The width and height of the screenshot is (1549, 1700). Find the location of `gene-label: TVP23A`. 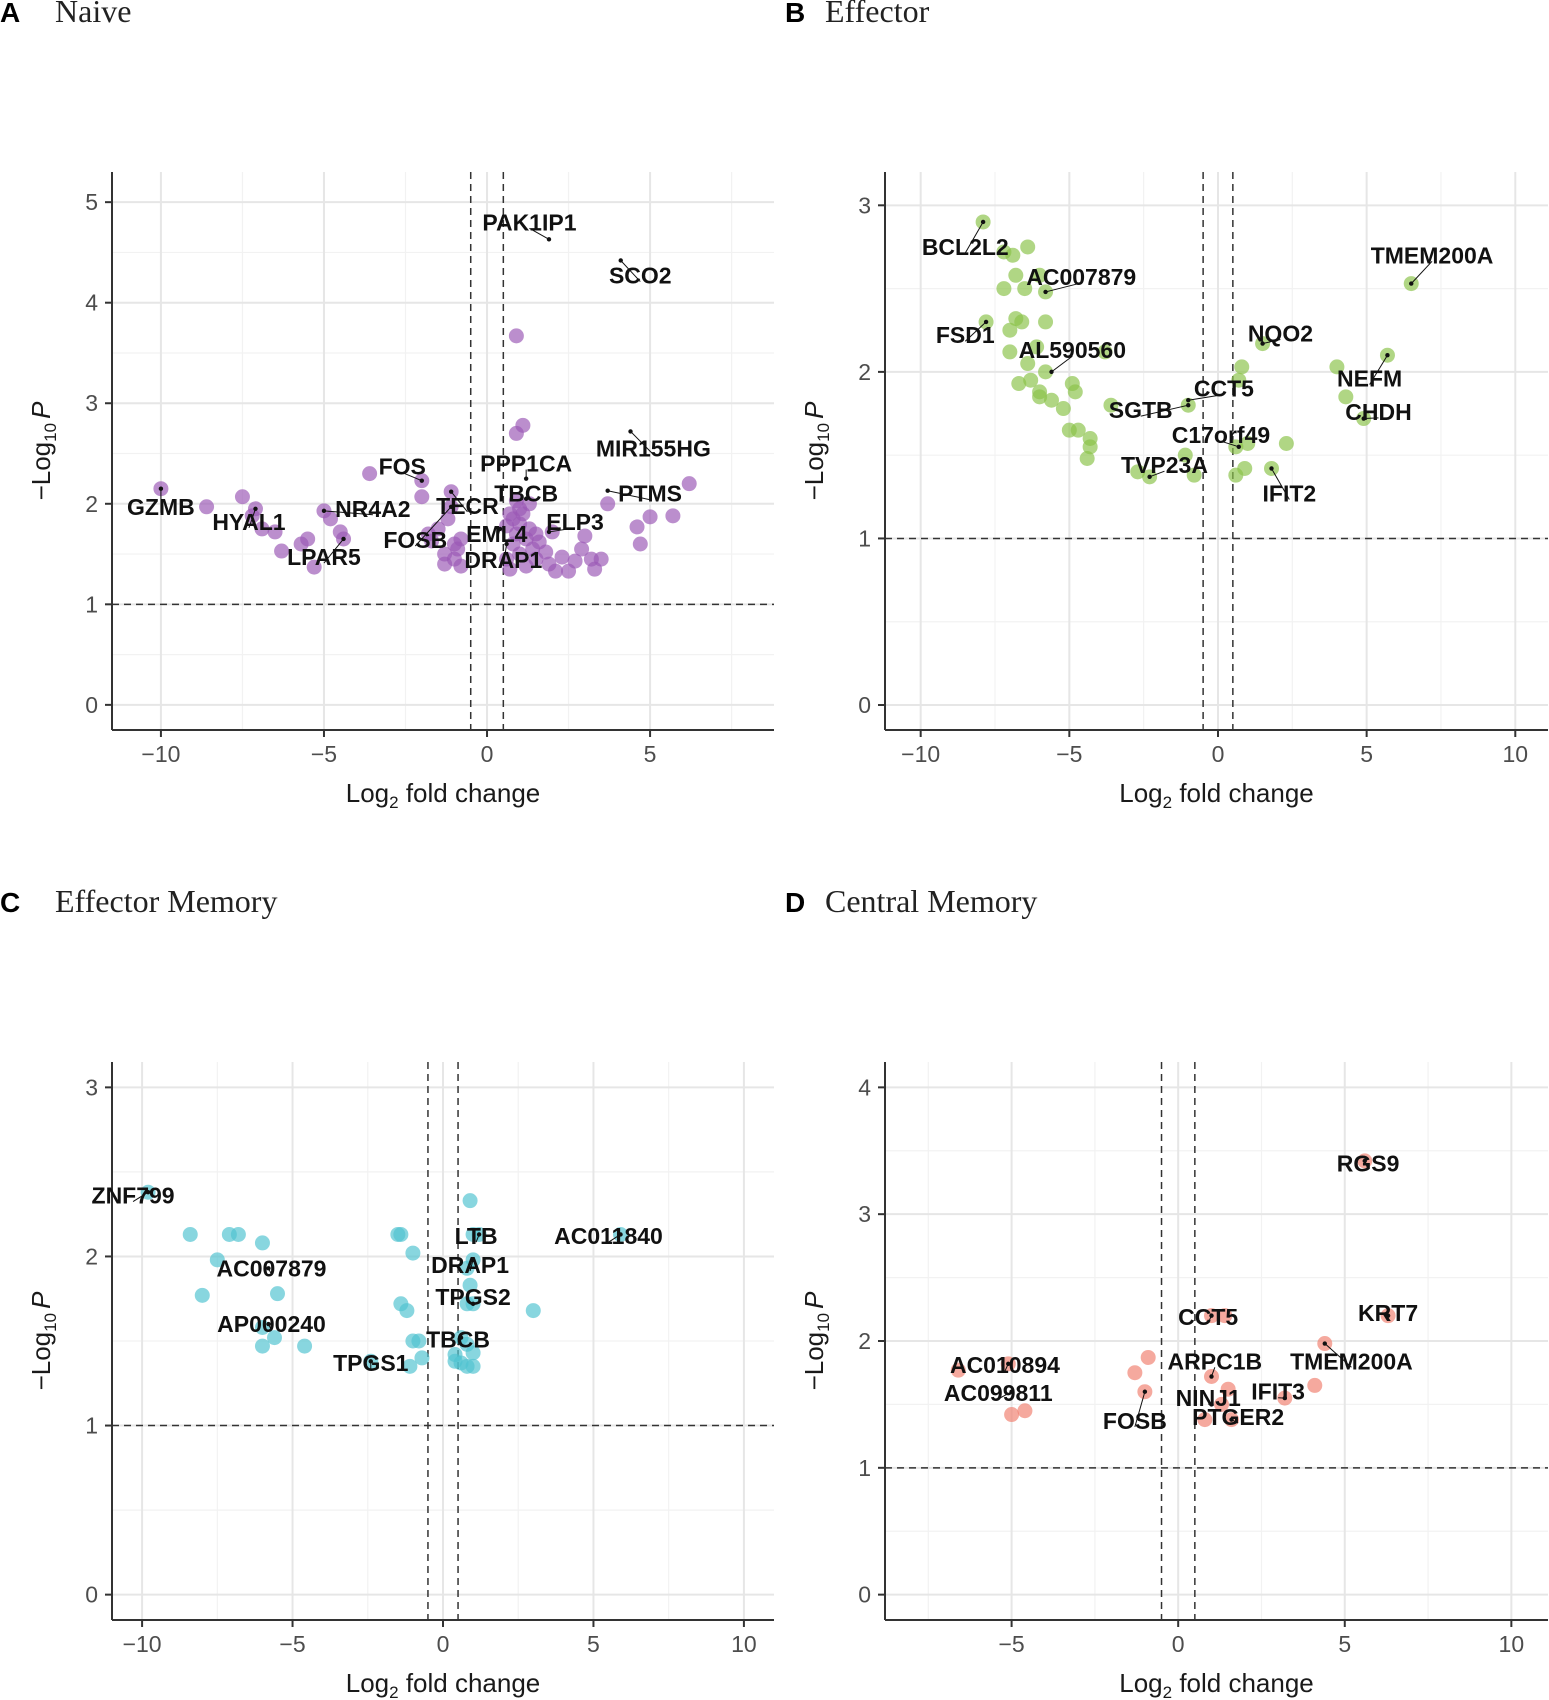

gene-label: TVP23A is located at coordinates (1164, 465).